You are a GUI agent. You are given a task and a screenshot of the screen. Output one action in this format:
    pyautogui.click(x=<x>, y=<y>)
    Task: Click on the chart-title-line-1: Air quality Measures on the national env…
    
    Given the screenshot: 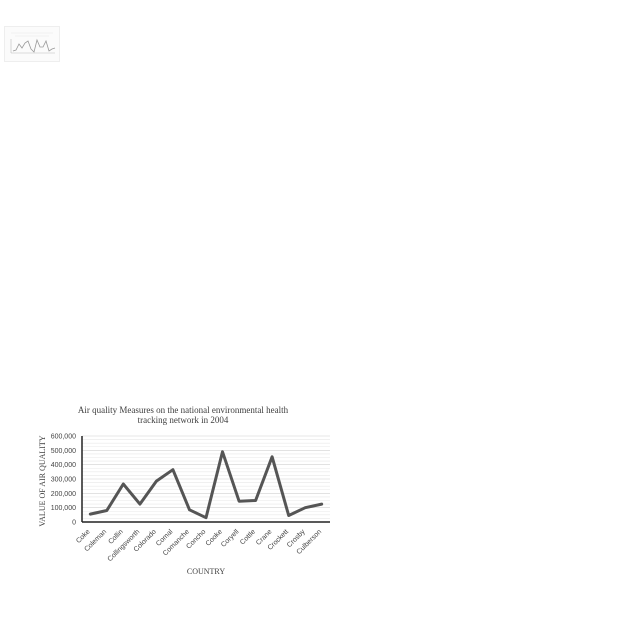 What is the action you would take?
    pyautogui.click(x=183, y=410)
    